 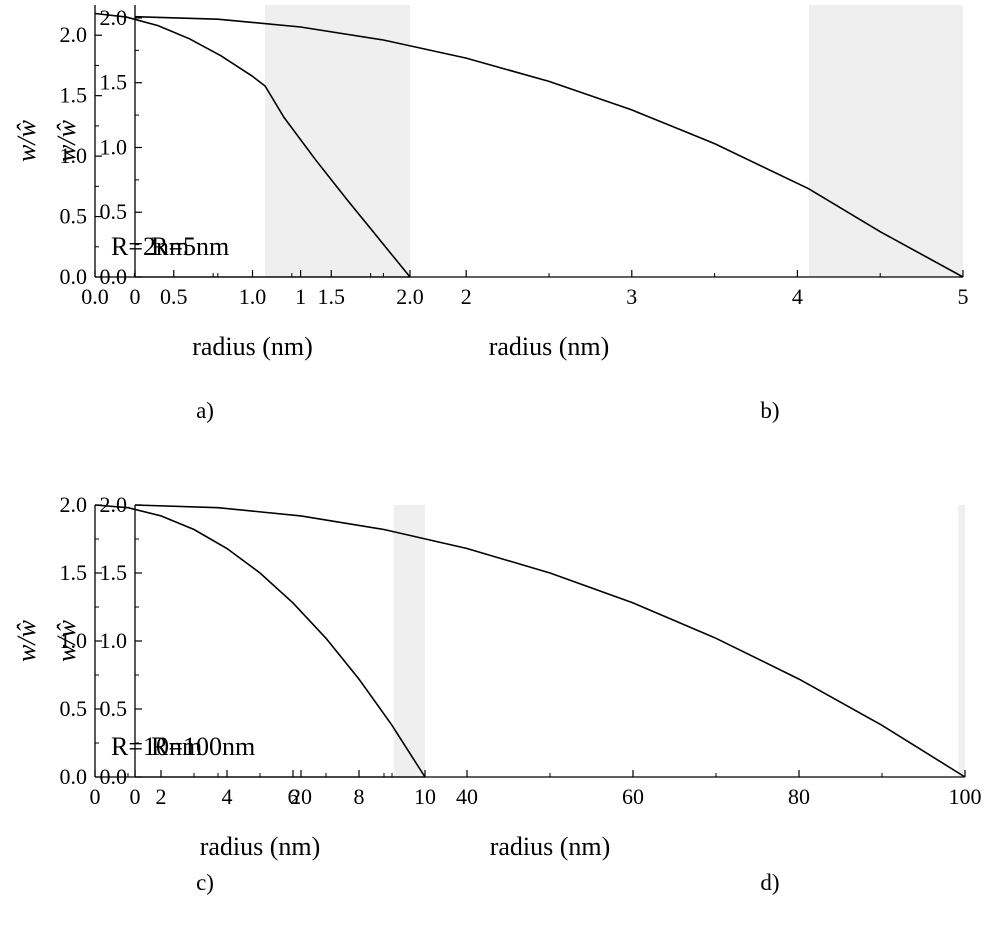 I want to click on x-tick-label: 60, so click(x=633, y=796).